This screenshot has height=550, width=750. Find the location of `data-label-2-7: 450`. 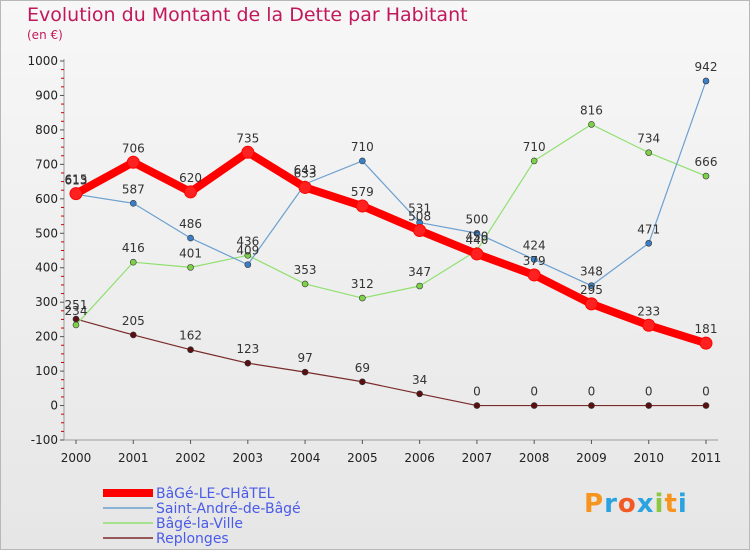

data-label-2-7: 450 is located at coordinates (476, 237).